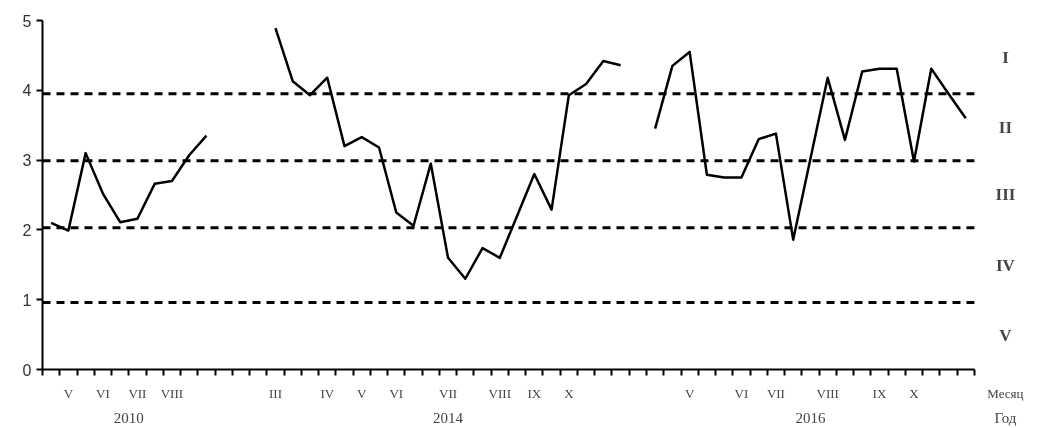 Image resolution: width=1040 pixels, height=428 pixels. What do you see at coordinates (1005, 194) in the screenshot?
I see `text: III` at bounding box center [1005, 194].